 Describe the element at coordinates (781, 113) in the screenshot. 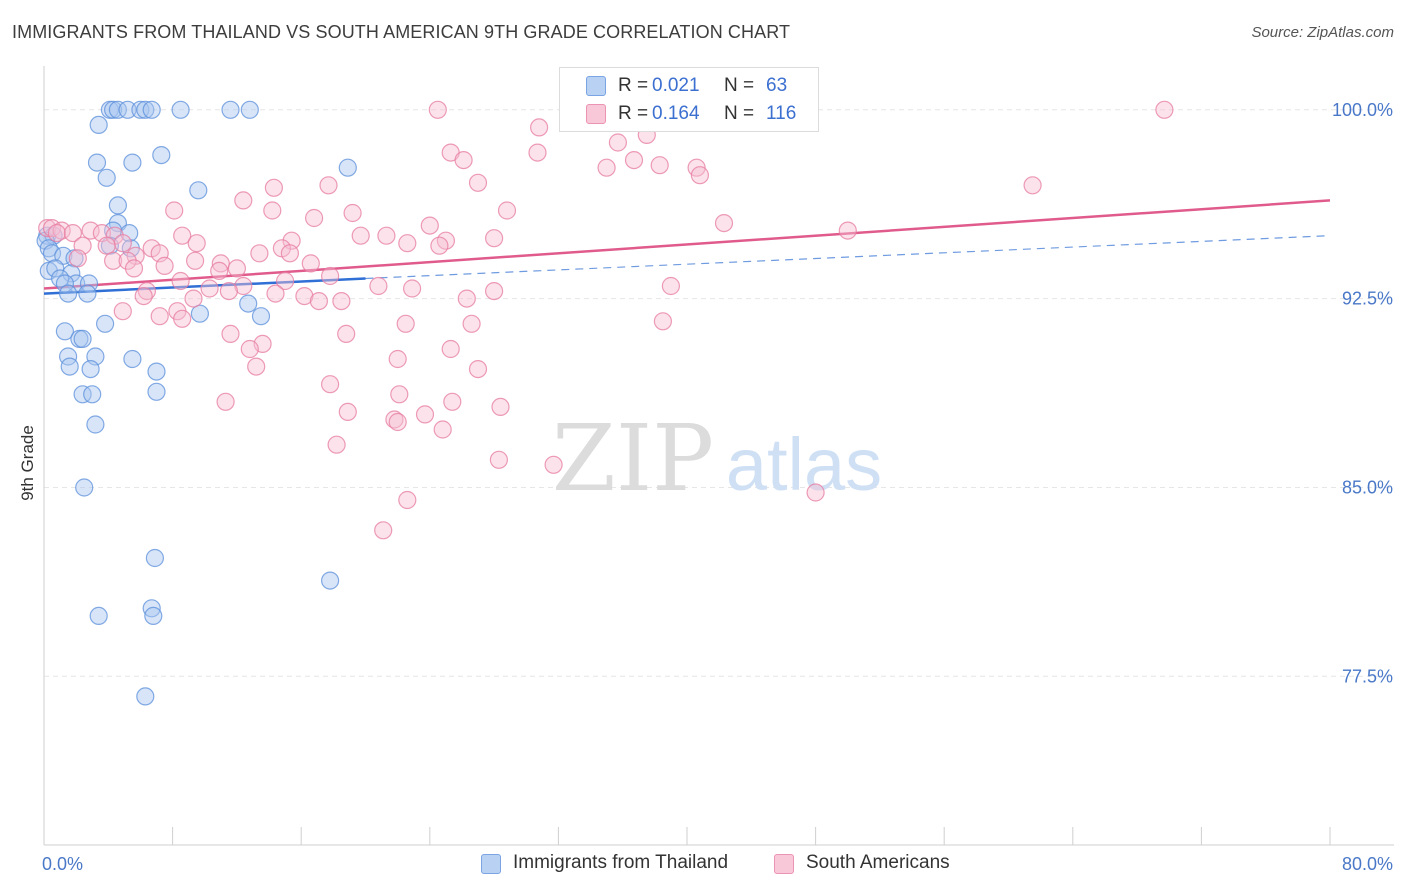

I see `legend-n-value: 116` at that location.